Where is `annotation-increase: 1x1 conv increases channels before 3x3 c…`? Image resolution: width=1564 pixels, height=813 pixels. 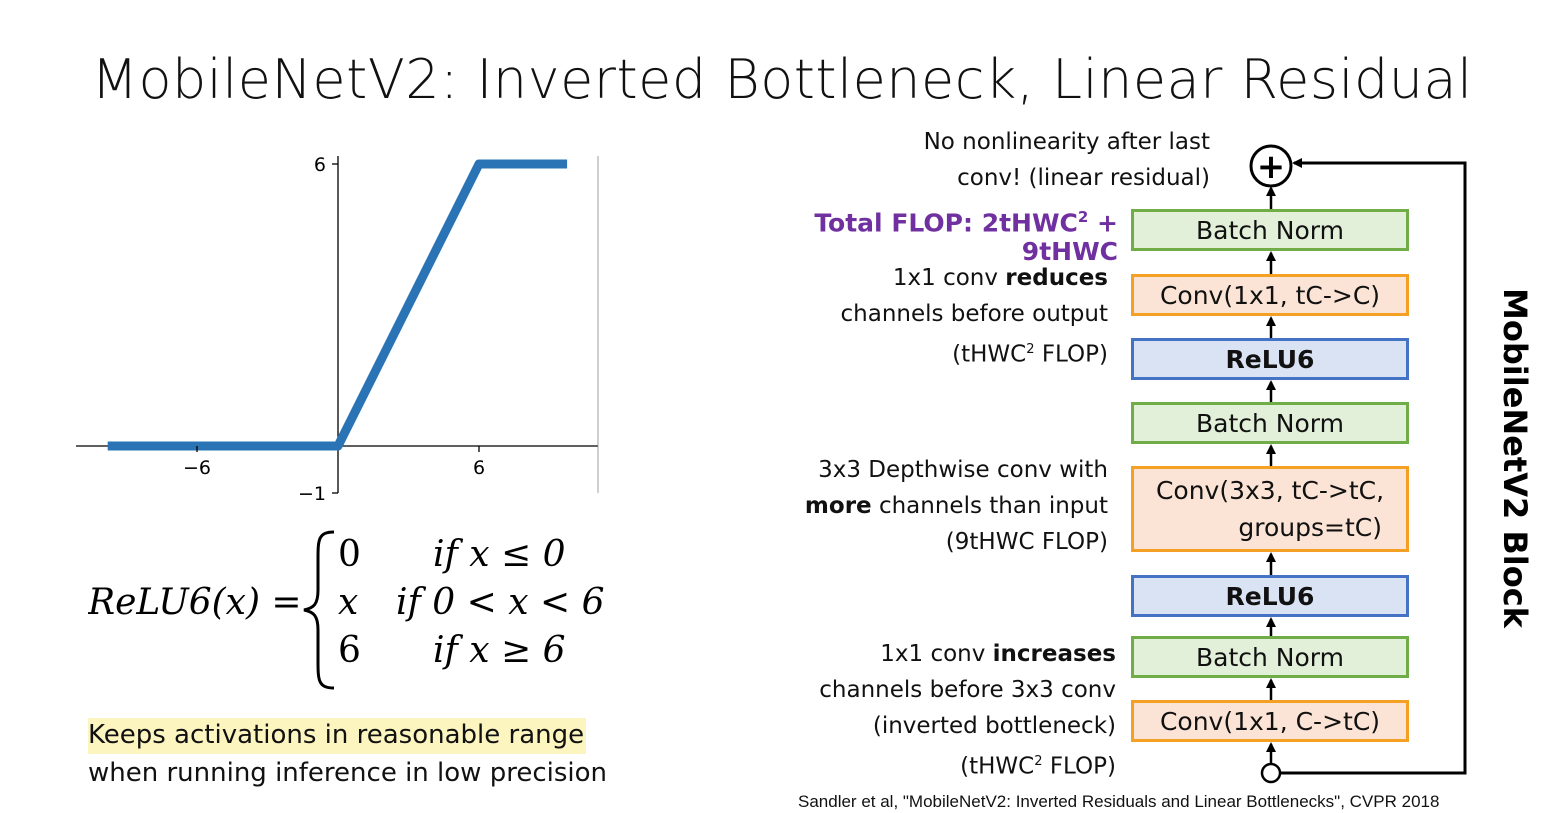
annotation-increase: 1x1 conv increases channels before 3x3 c… is located at coordinates (967, 710).